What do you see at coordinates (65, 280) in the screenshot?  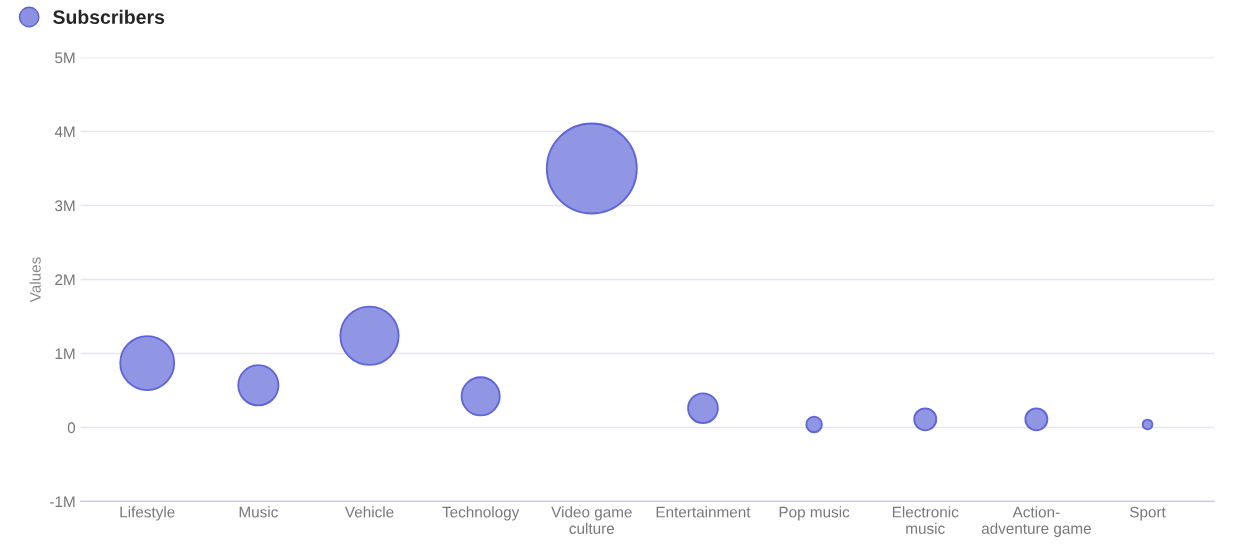 I see `y-tick-label: 2M` at bounding box center [65, 280].